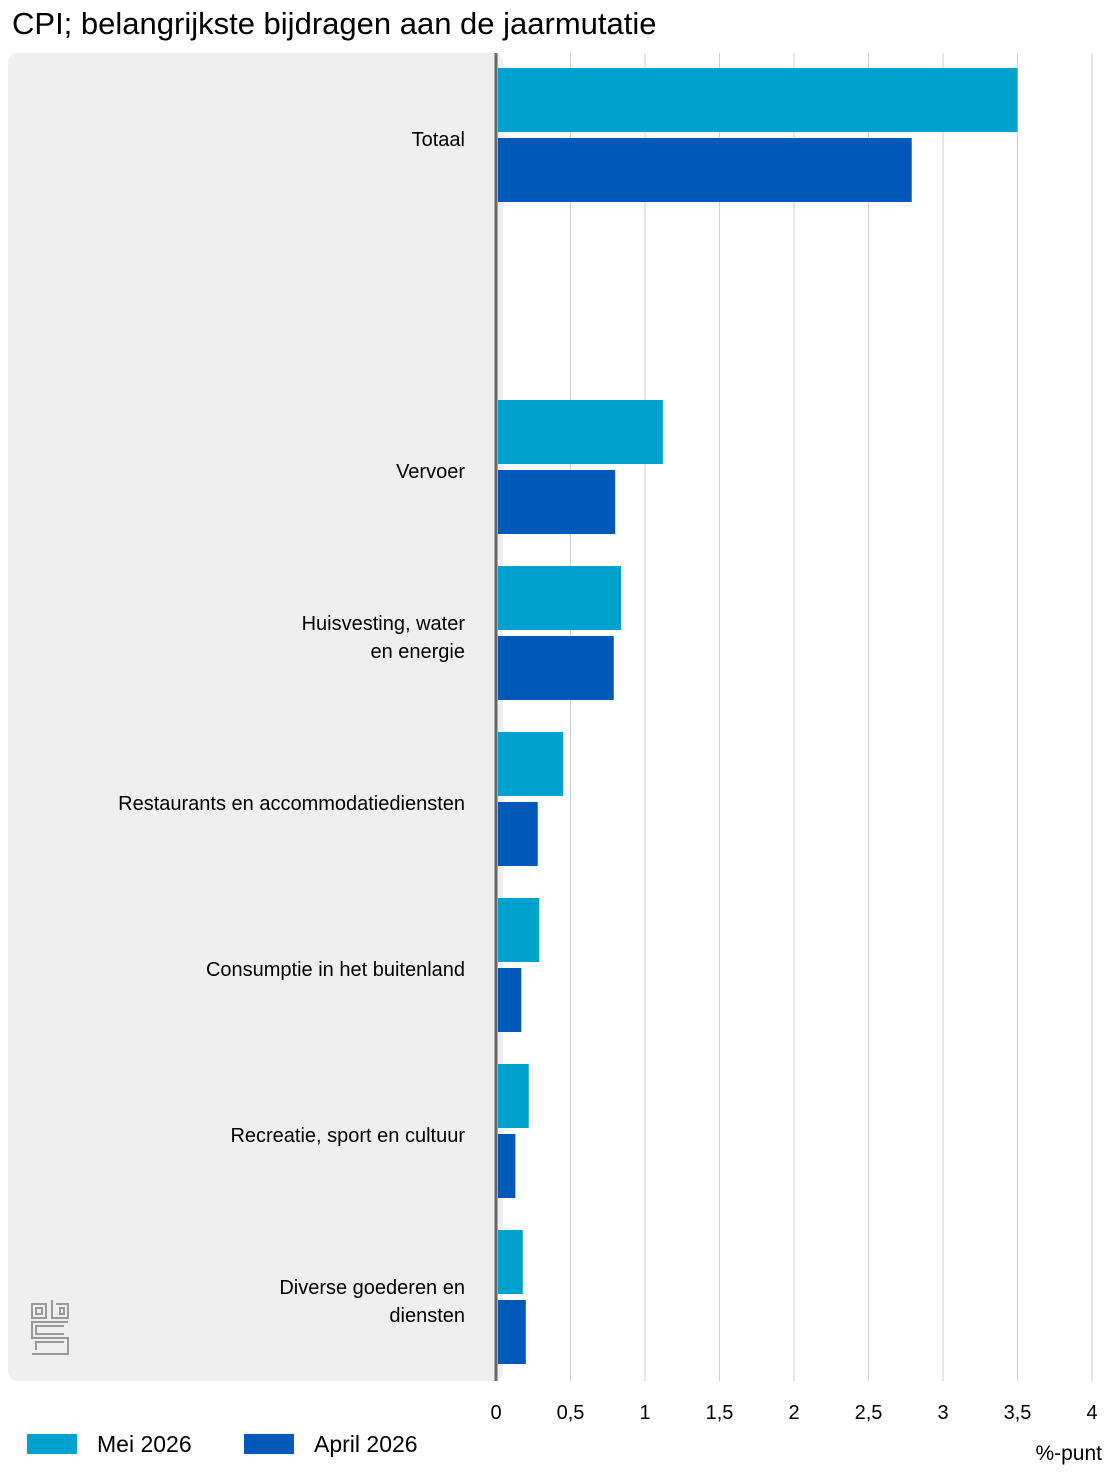 This screenshot has height=1475, width=1118. What do you see at coordinates (427, 1316) in the screenshot?
I see `category-label: diensten` at bounding box center [427, 1316].